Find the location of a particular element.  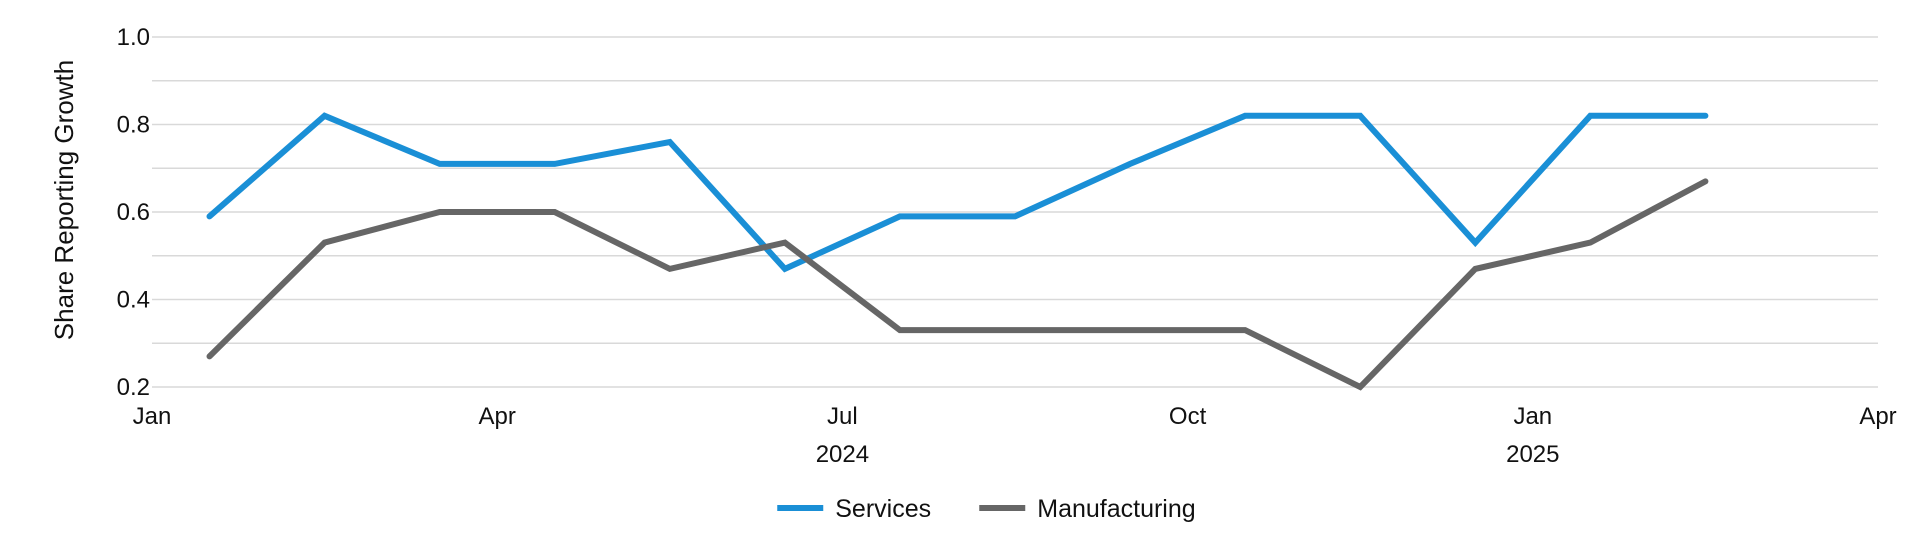

y-axis-title: Share Reporting Growth is located at coordinates (64, 200).